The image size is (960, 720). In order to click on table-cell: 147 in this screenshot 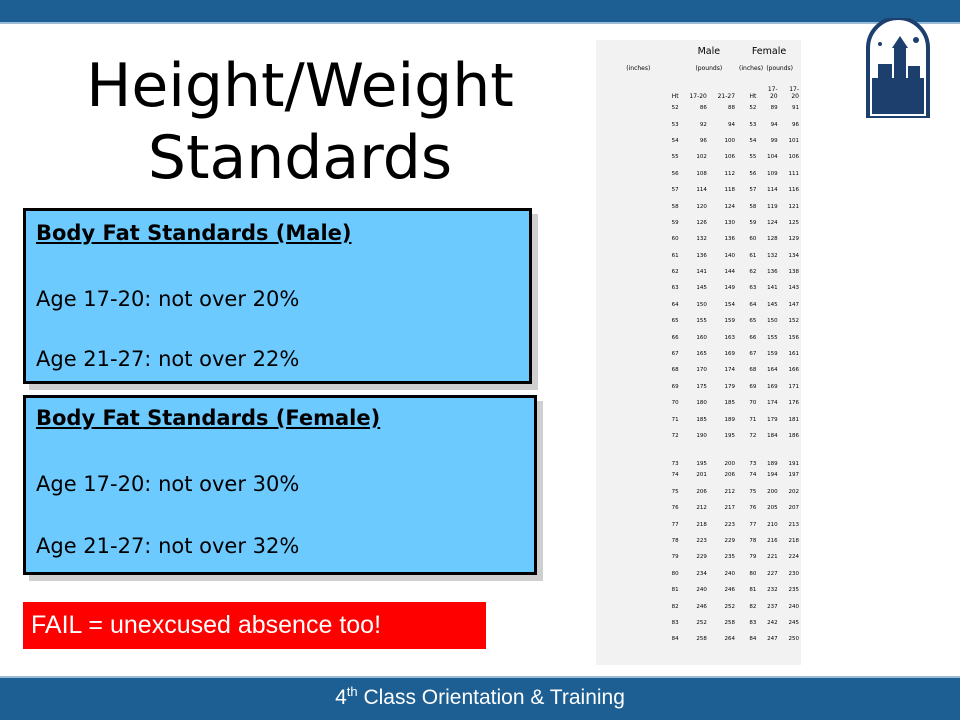, I will do `click(794, 304)`.